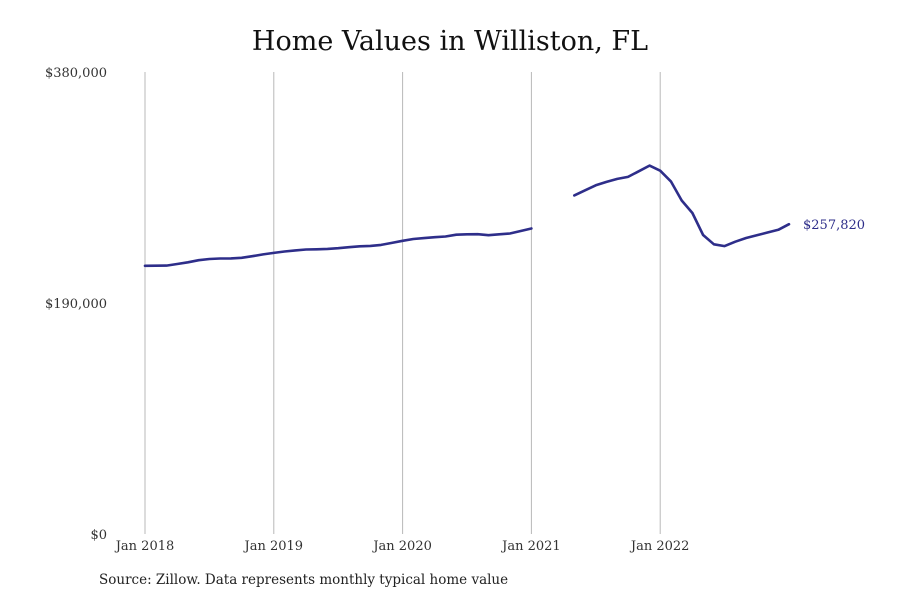 The width and height of the screenshot is (900, 600). I want to click on y-tick-label: $190,000, so click(76, 304).